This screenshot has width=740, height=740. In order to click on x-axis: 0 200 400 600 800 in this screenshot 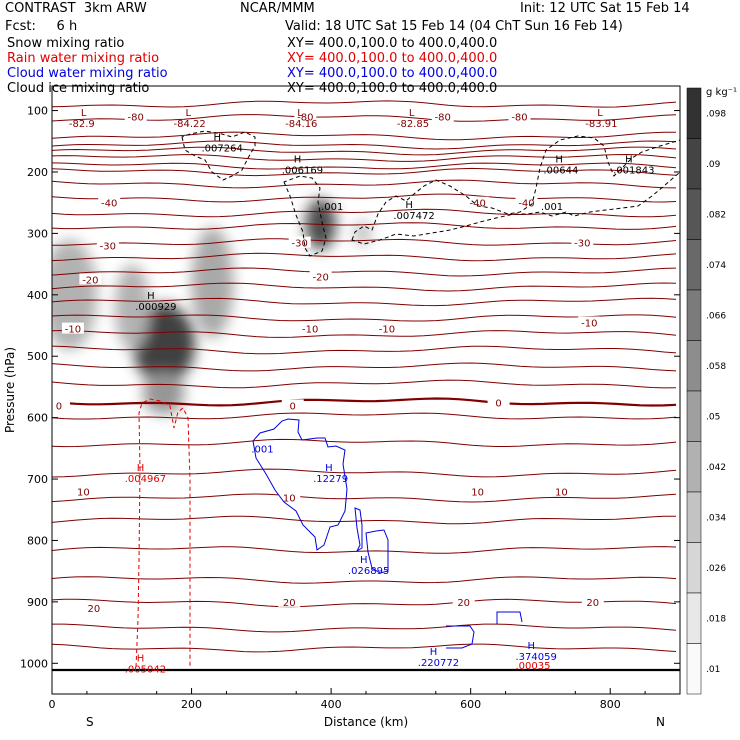, I will do `click(347, 699)`.